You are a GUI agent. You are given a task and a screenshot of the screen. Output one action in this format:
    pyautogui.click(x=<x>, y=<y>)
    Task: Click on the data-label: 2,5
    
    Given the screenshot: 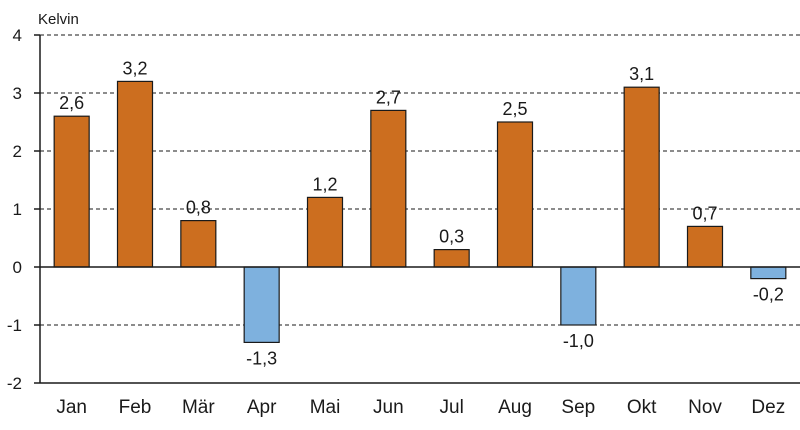 What is the action you would take?
    pyautogui.click(x=514, y=109)
    